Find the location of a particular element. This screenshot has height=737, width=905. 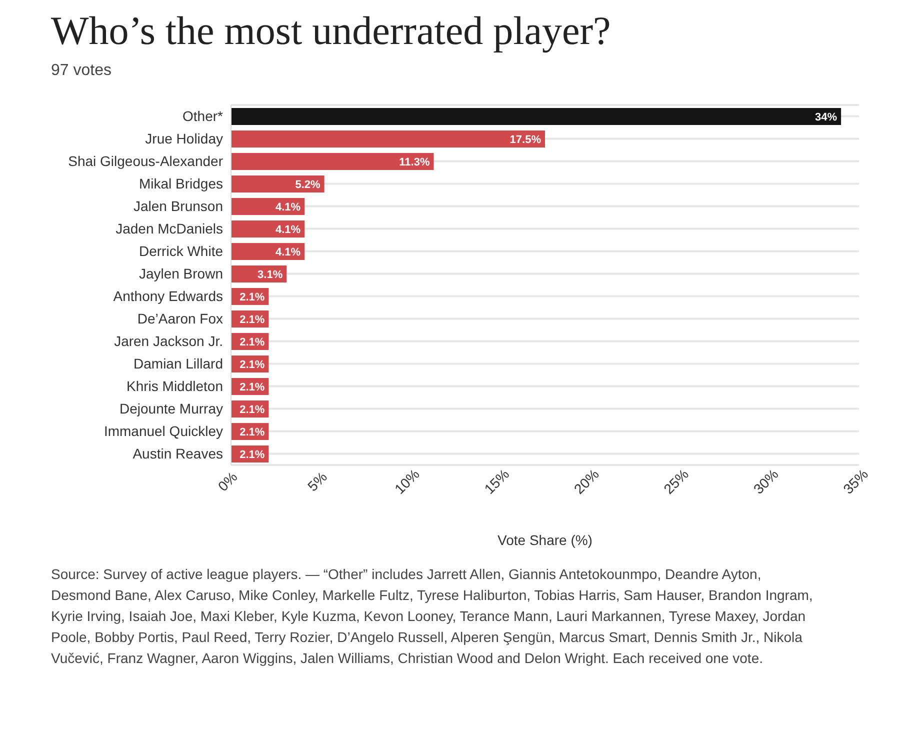

y-tick-label: Derrick White is located at coordinates (181, 251).